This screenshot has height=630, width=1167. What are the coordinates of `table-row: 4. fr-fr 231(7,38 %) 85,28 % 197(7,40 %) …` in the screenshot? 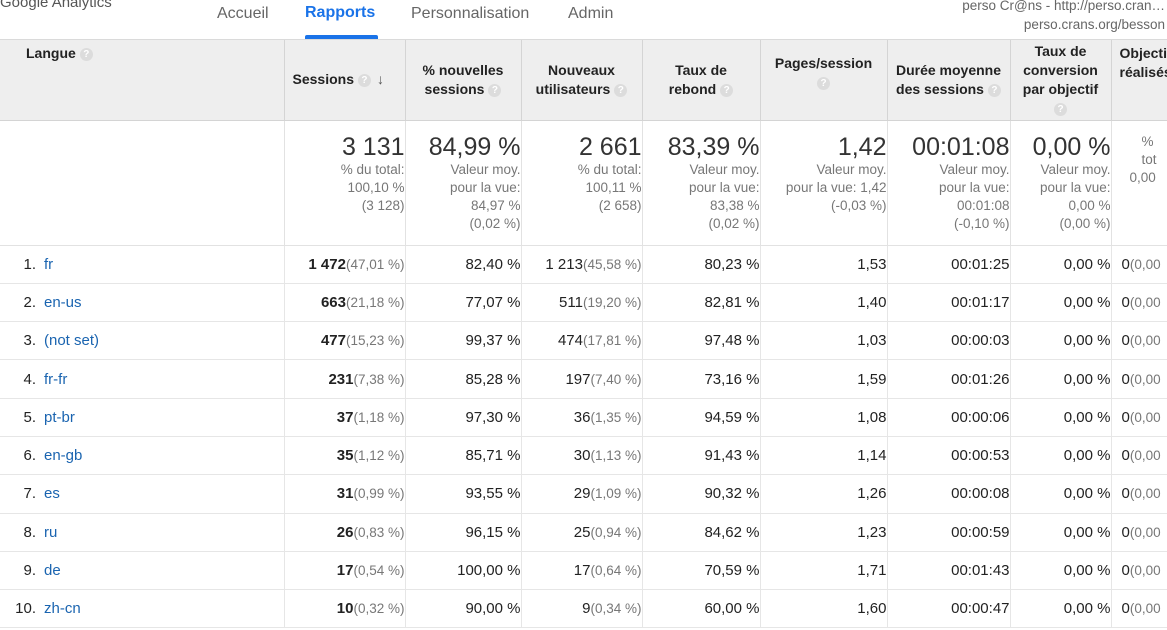 It's located at (583, 379).